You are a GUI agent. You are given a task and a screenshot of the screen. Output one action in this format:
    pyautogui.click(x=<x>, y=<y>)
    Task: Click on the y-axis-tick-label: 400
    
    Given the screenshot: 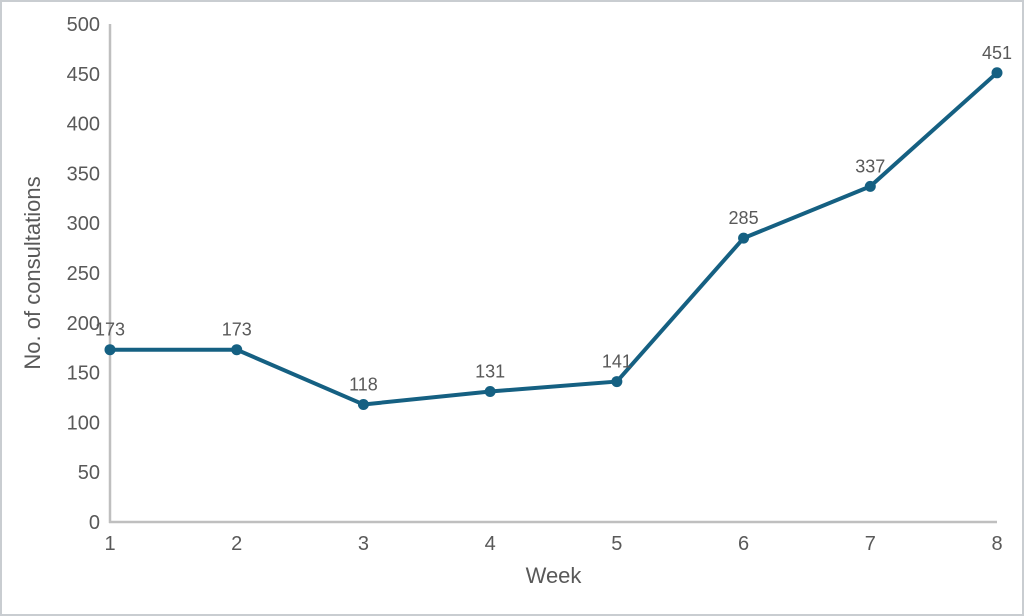 What is the action you would take?
    pyautogui.click(x=83, y=125)
    